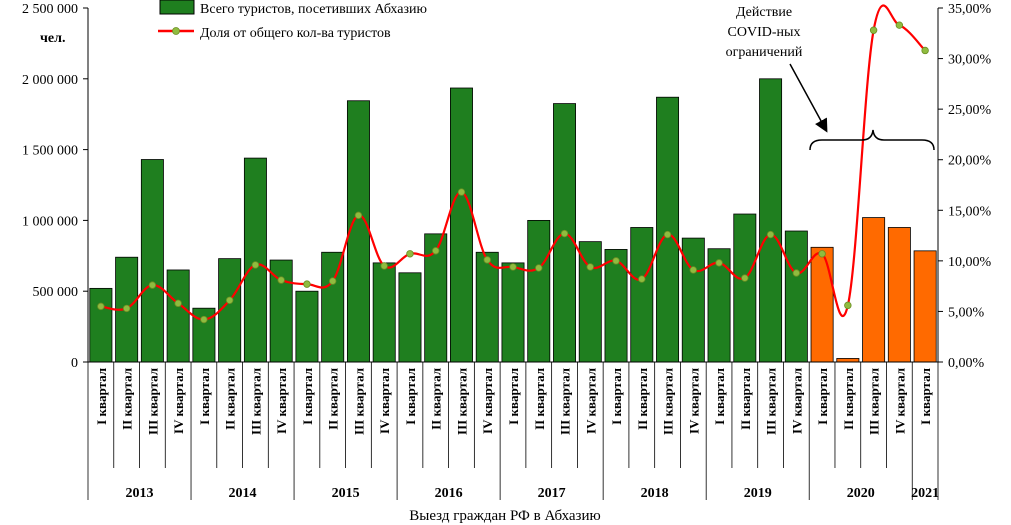 This screenshot has height=525, width=1011. Describe the element at coordinates (872, 140) in the screenshot. I see `annotation-brace` at that location.